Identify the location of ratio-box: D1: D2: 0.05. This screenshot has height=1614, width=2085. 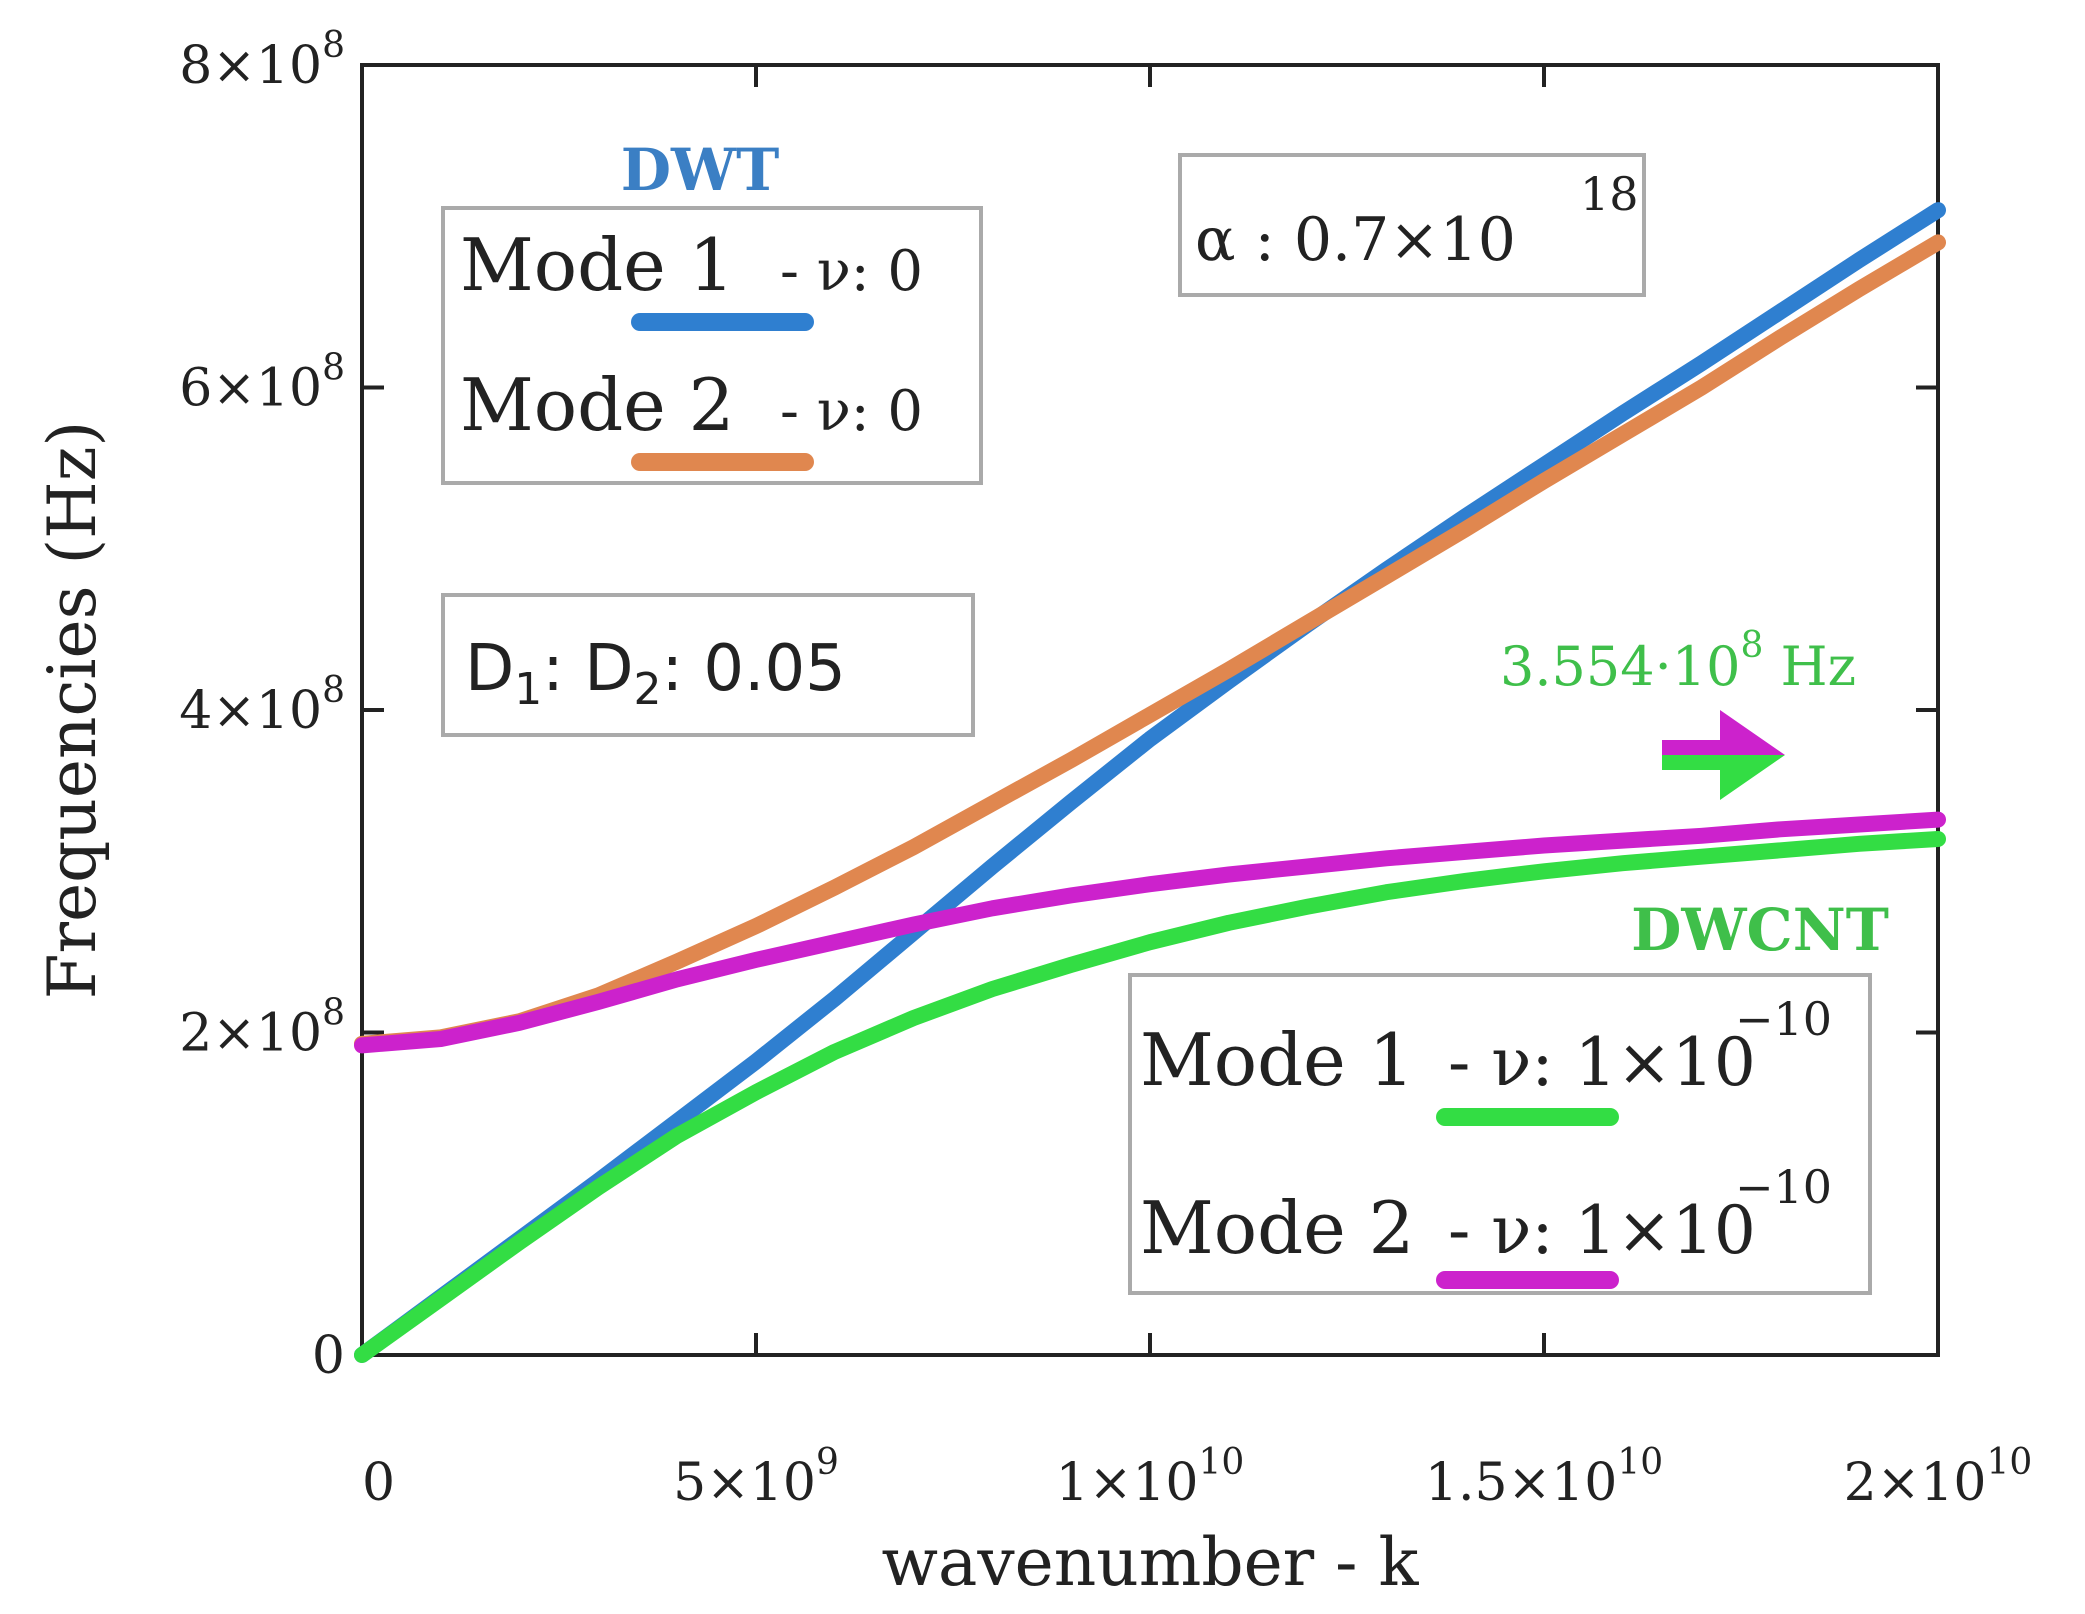
(708, 665).